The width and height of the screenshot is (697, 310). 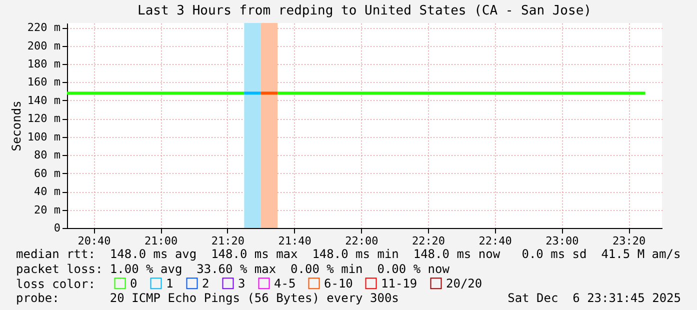 I want to click on x-tick-label: 21:20, so click(x=228, y=241).